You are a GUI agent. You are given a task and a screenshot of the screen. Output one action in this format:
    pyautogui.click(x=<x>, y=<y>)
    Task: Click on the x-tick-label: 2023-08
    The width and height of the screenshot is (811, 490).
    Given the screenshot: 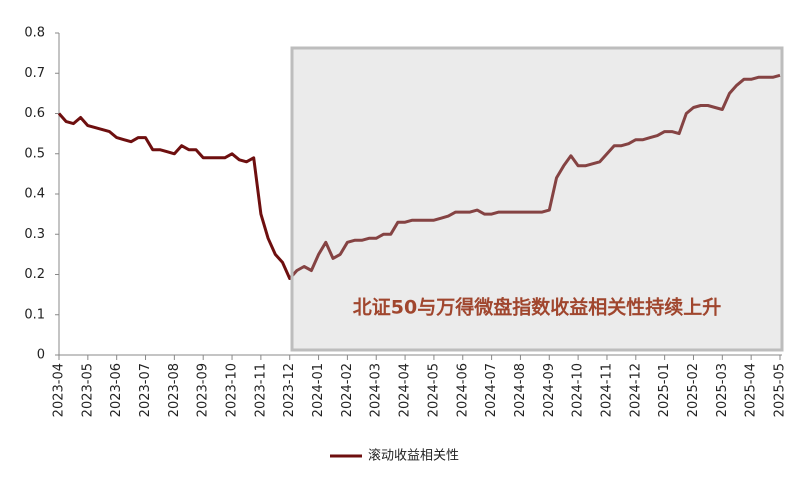 What is the action you would take?
    pyautogui.click(x=174, y=390)
    